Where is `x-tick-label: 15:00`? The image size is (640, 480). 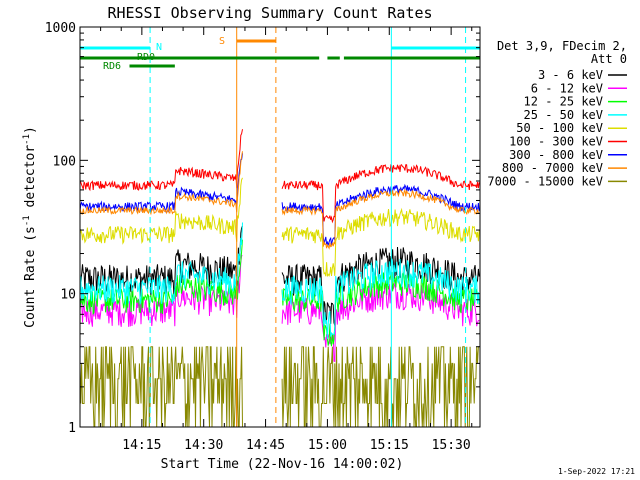
x-tick-label: 15:00 is located at coordinates (327, 445).